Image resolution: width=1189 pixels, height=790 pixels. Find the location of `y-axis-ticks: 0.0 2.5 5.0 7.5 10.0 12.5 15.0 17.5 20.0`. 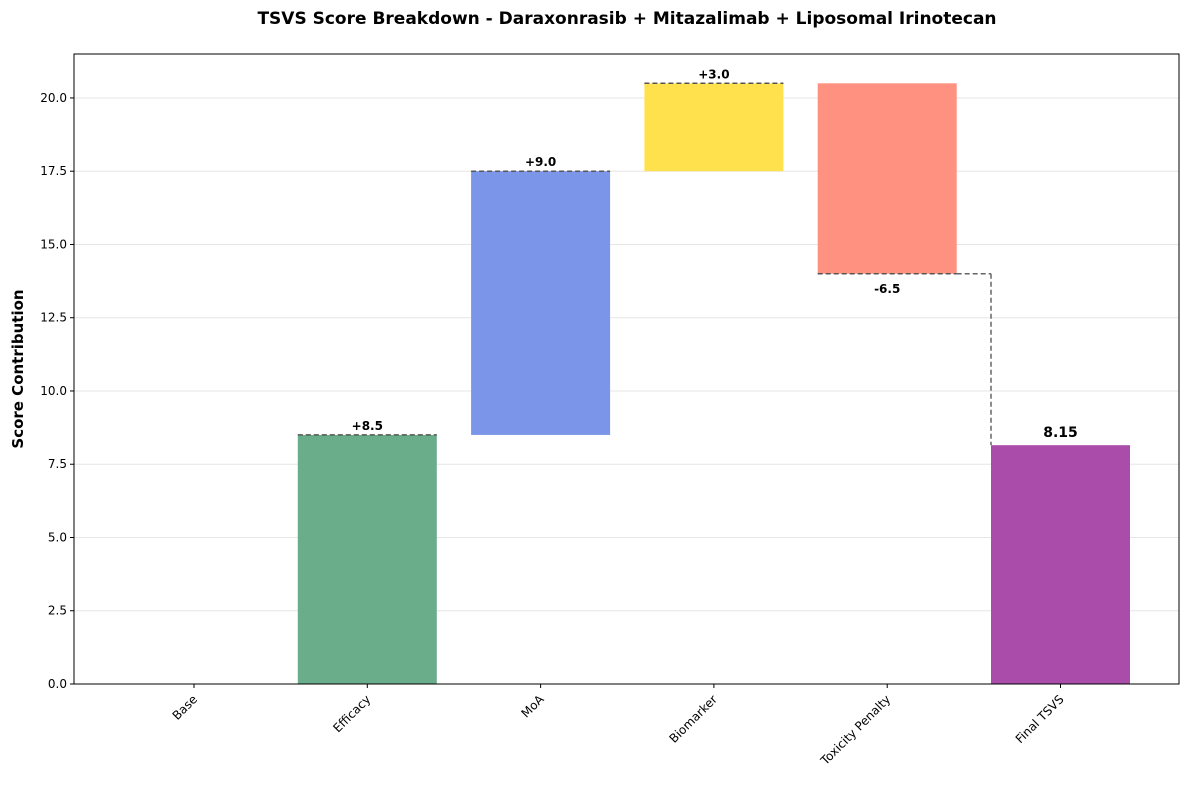

y-axis-ticks: 0.0 2.5 5.0 7.5 10.0 12.5 15.0 17.5 20.0 is located at coordinates (57, 391).